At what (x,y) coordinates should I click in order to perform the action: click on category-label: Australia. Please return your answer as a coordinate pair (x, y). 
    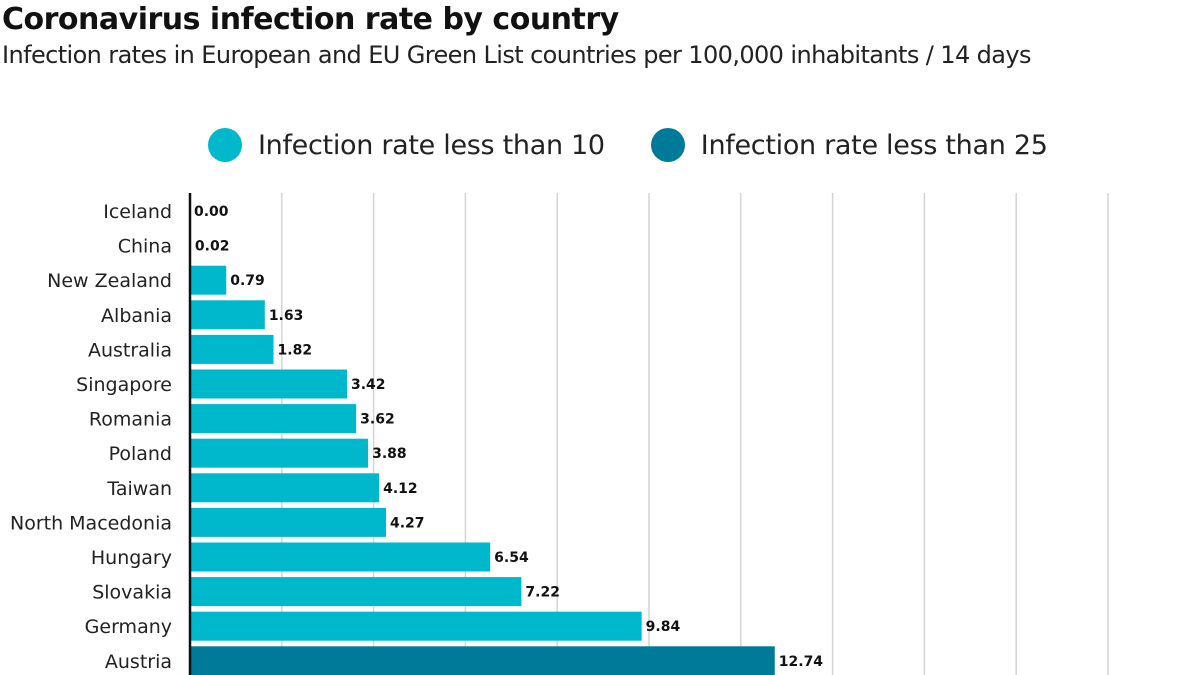
    Looking at the image, I should click on (130, 350).